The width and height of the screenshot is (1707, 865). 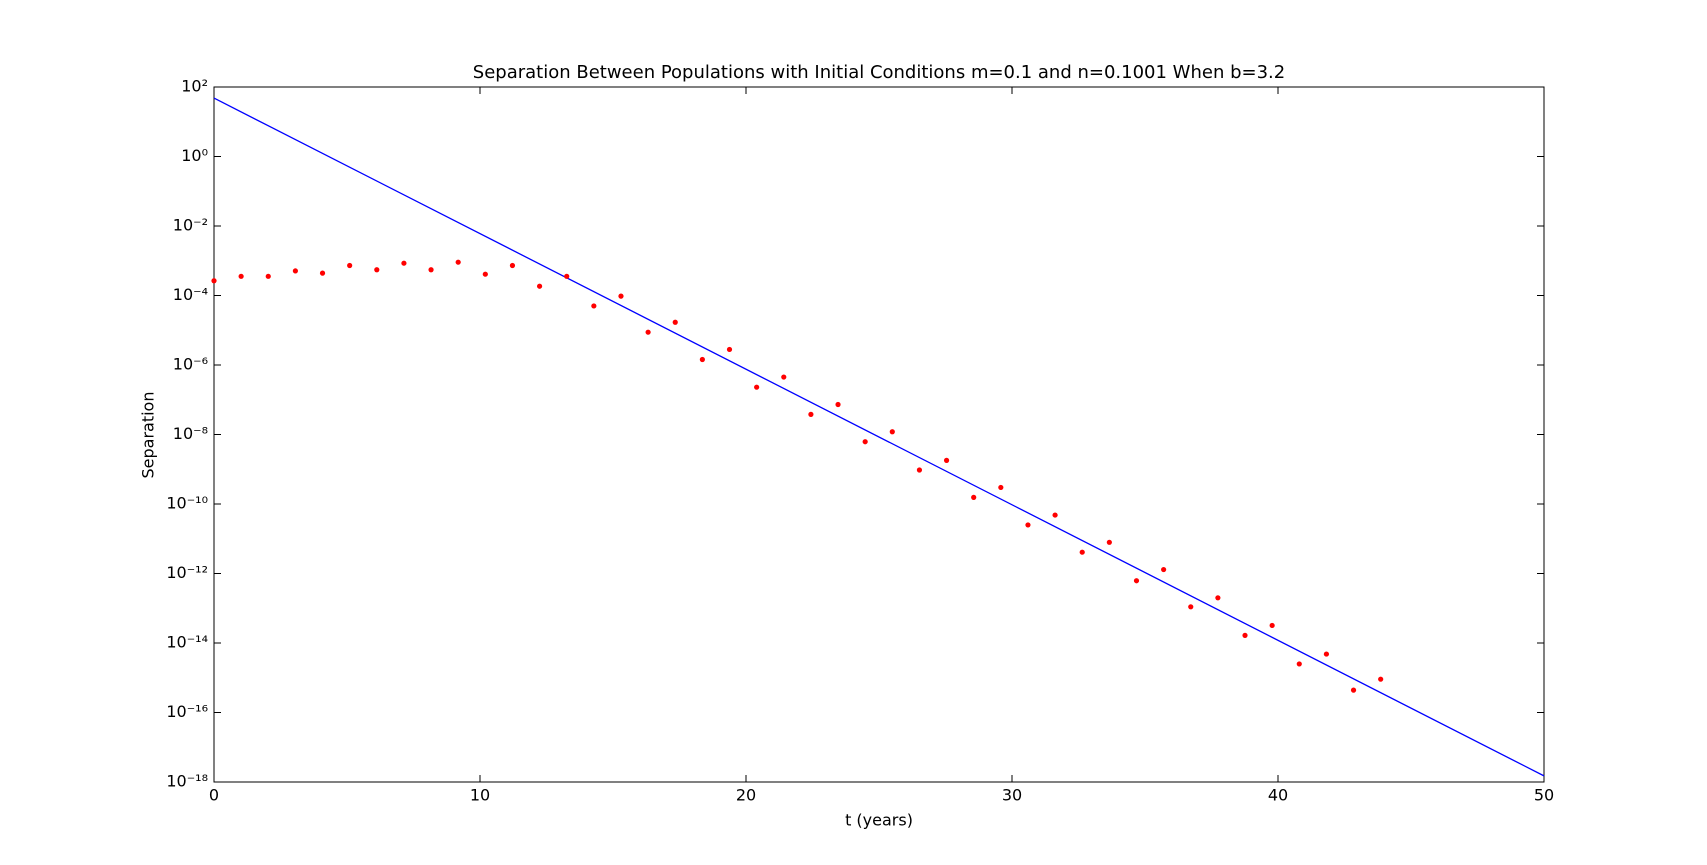 What do you see at coordinates (1012, 795) in the screenshot?
I see `x-tick-label: 30` at bounding box center [1012, 795].